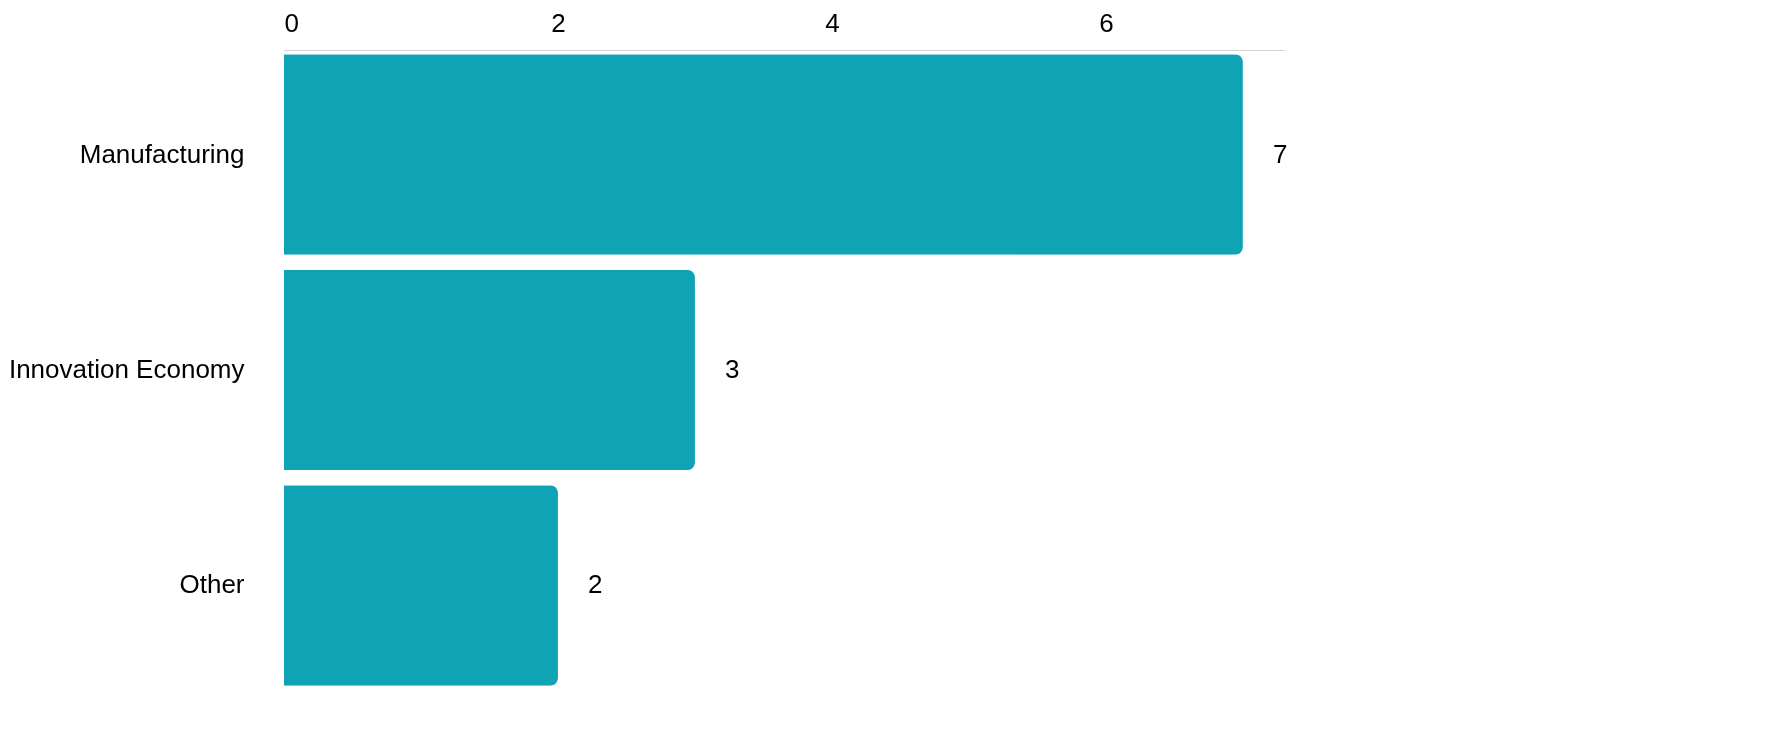 The image size is (1783, 740). What do you see at coordinates (558, 22) in the screenshot?
I see `x-tick-label: 2` at bounding box center [558, 22].